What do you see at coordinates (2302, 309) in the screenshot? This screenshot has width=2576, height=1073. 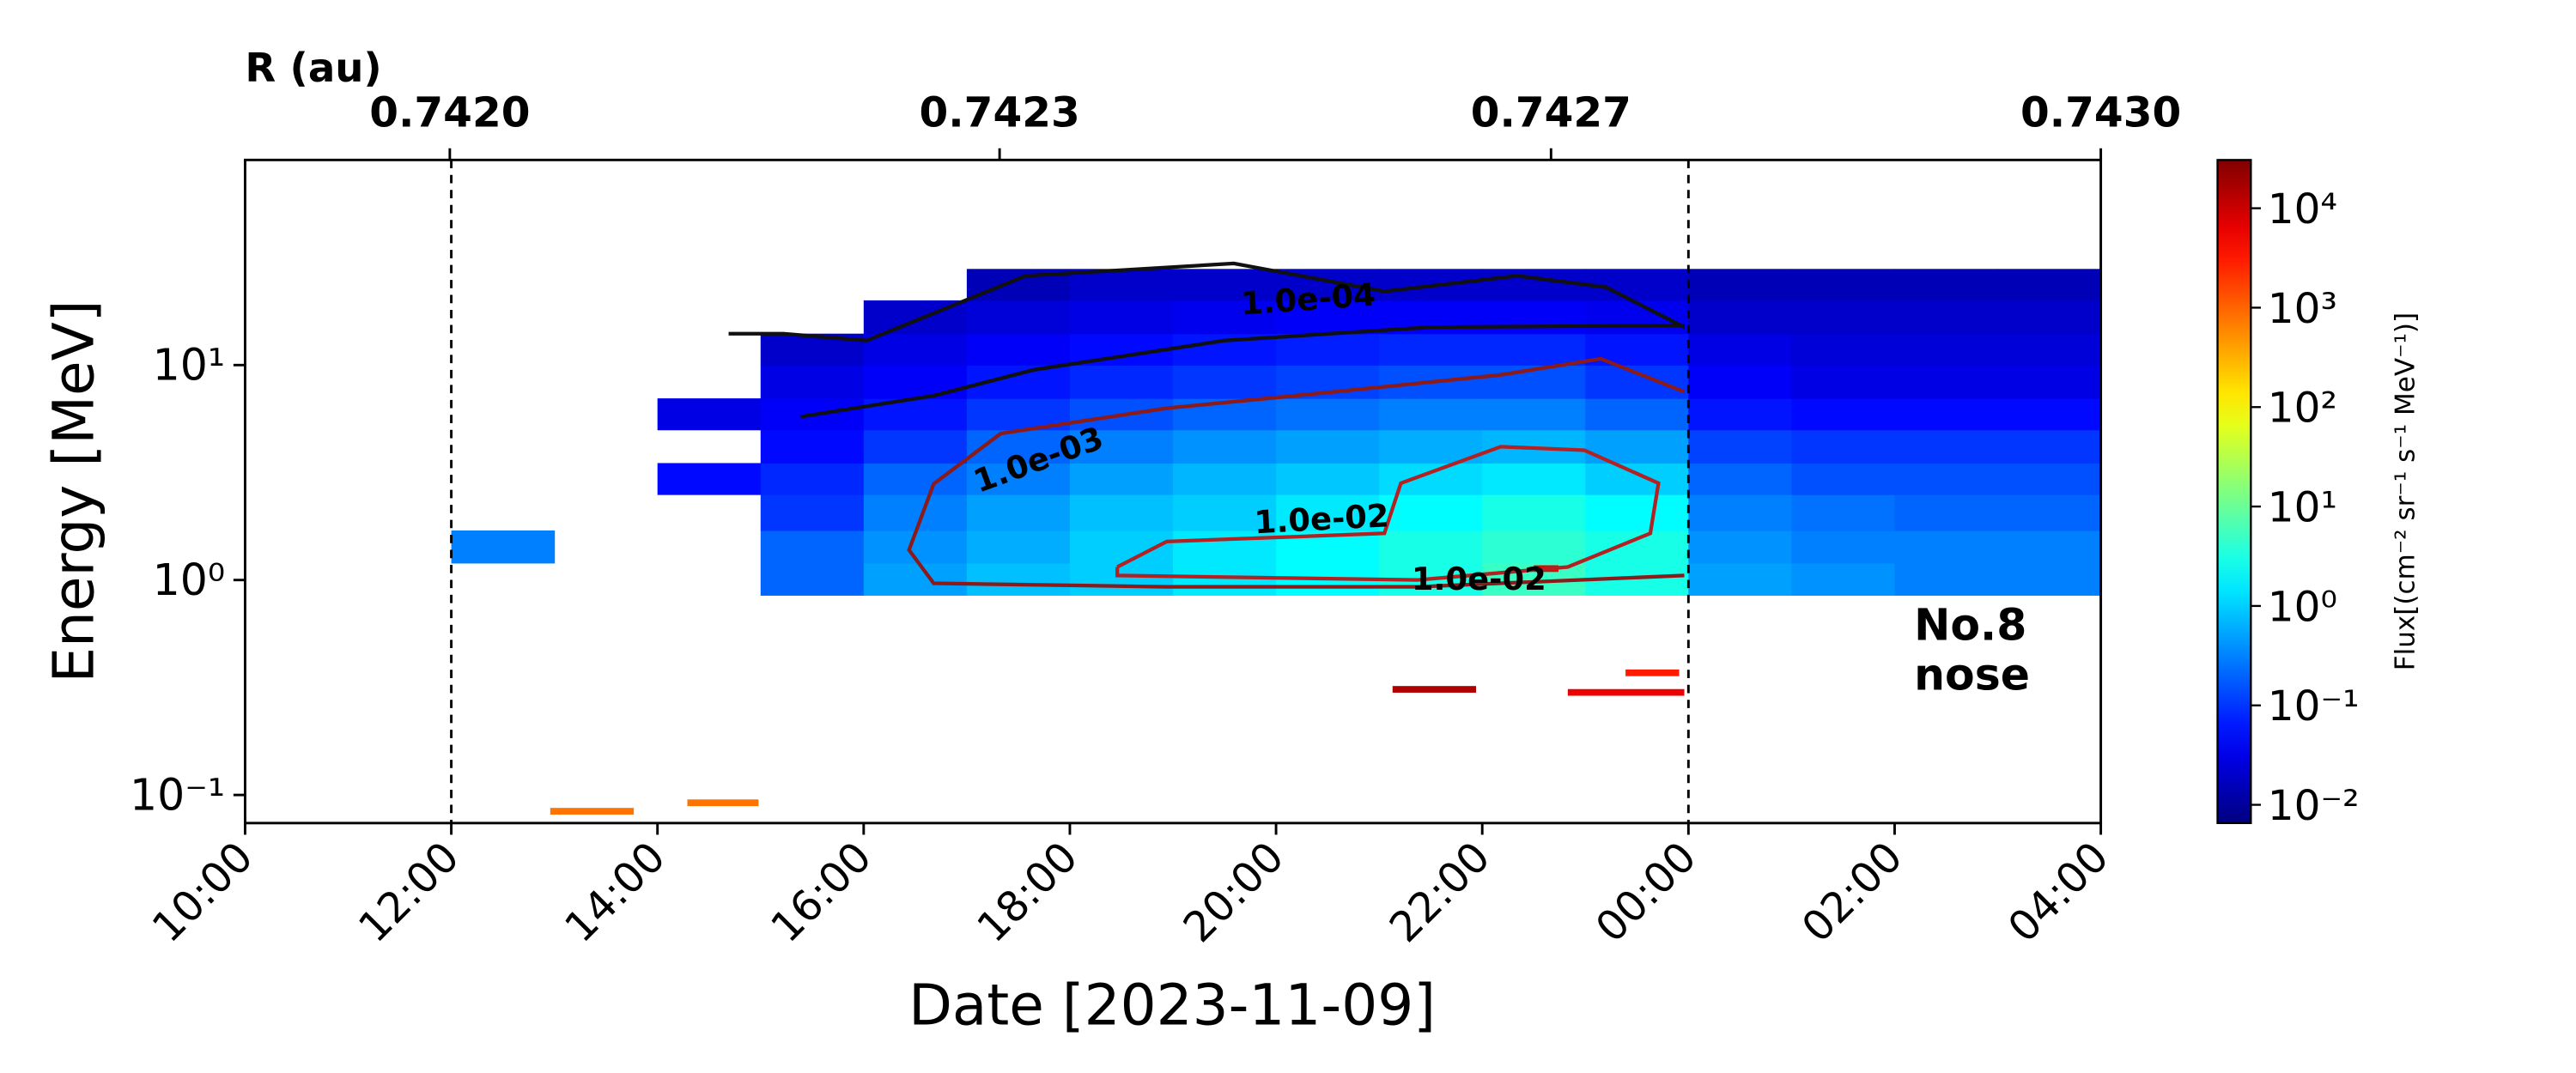 I see `colorbar-tick-label: 10³` at bounding box center [2302, 309].